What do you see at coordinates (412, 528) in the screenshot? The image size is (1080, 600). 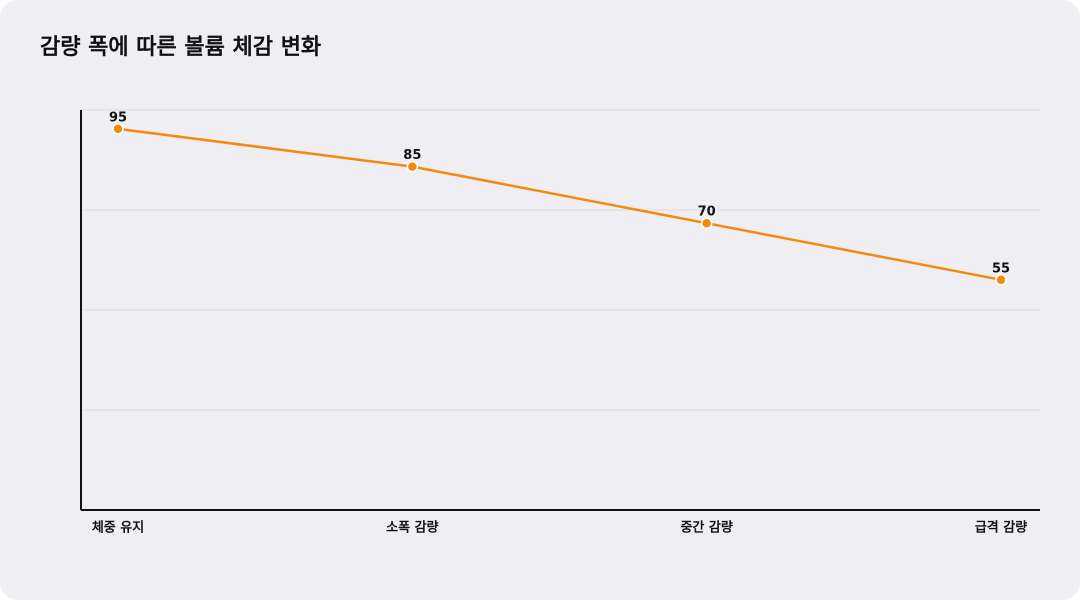 I see `x-tick-label: 소폭 감량` at bounding box center [412, 528].